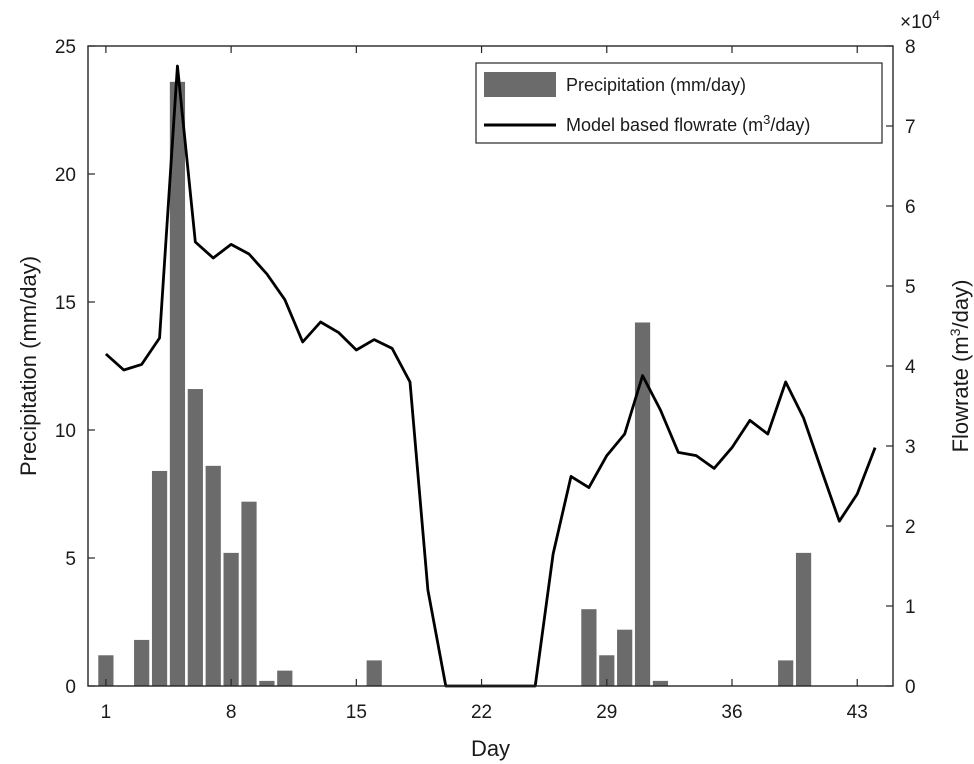 Image resolution: width=974 pixels, height=764 pixels. Describe the element at coordinates (65, 175) in the screenshot. I see `y-tick-label: 20` at that location.